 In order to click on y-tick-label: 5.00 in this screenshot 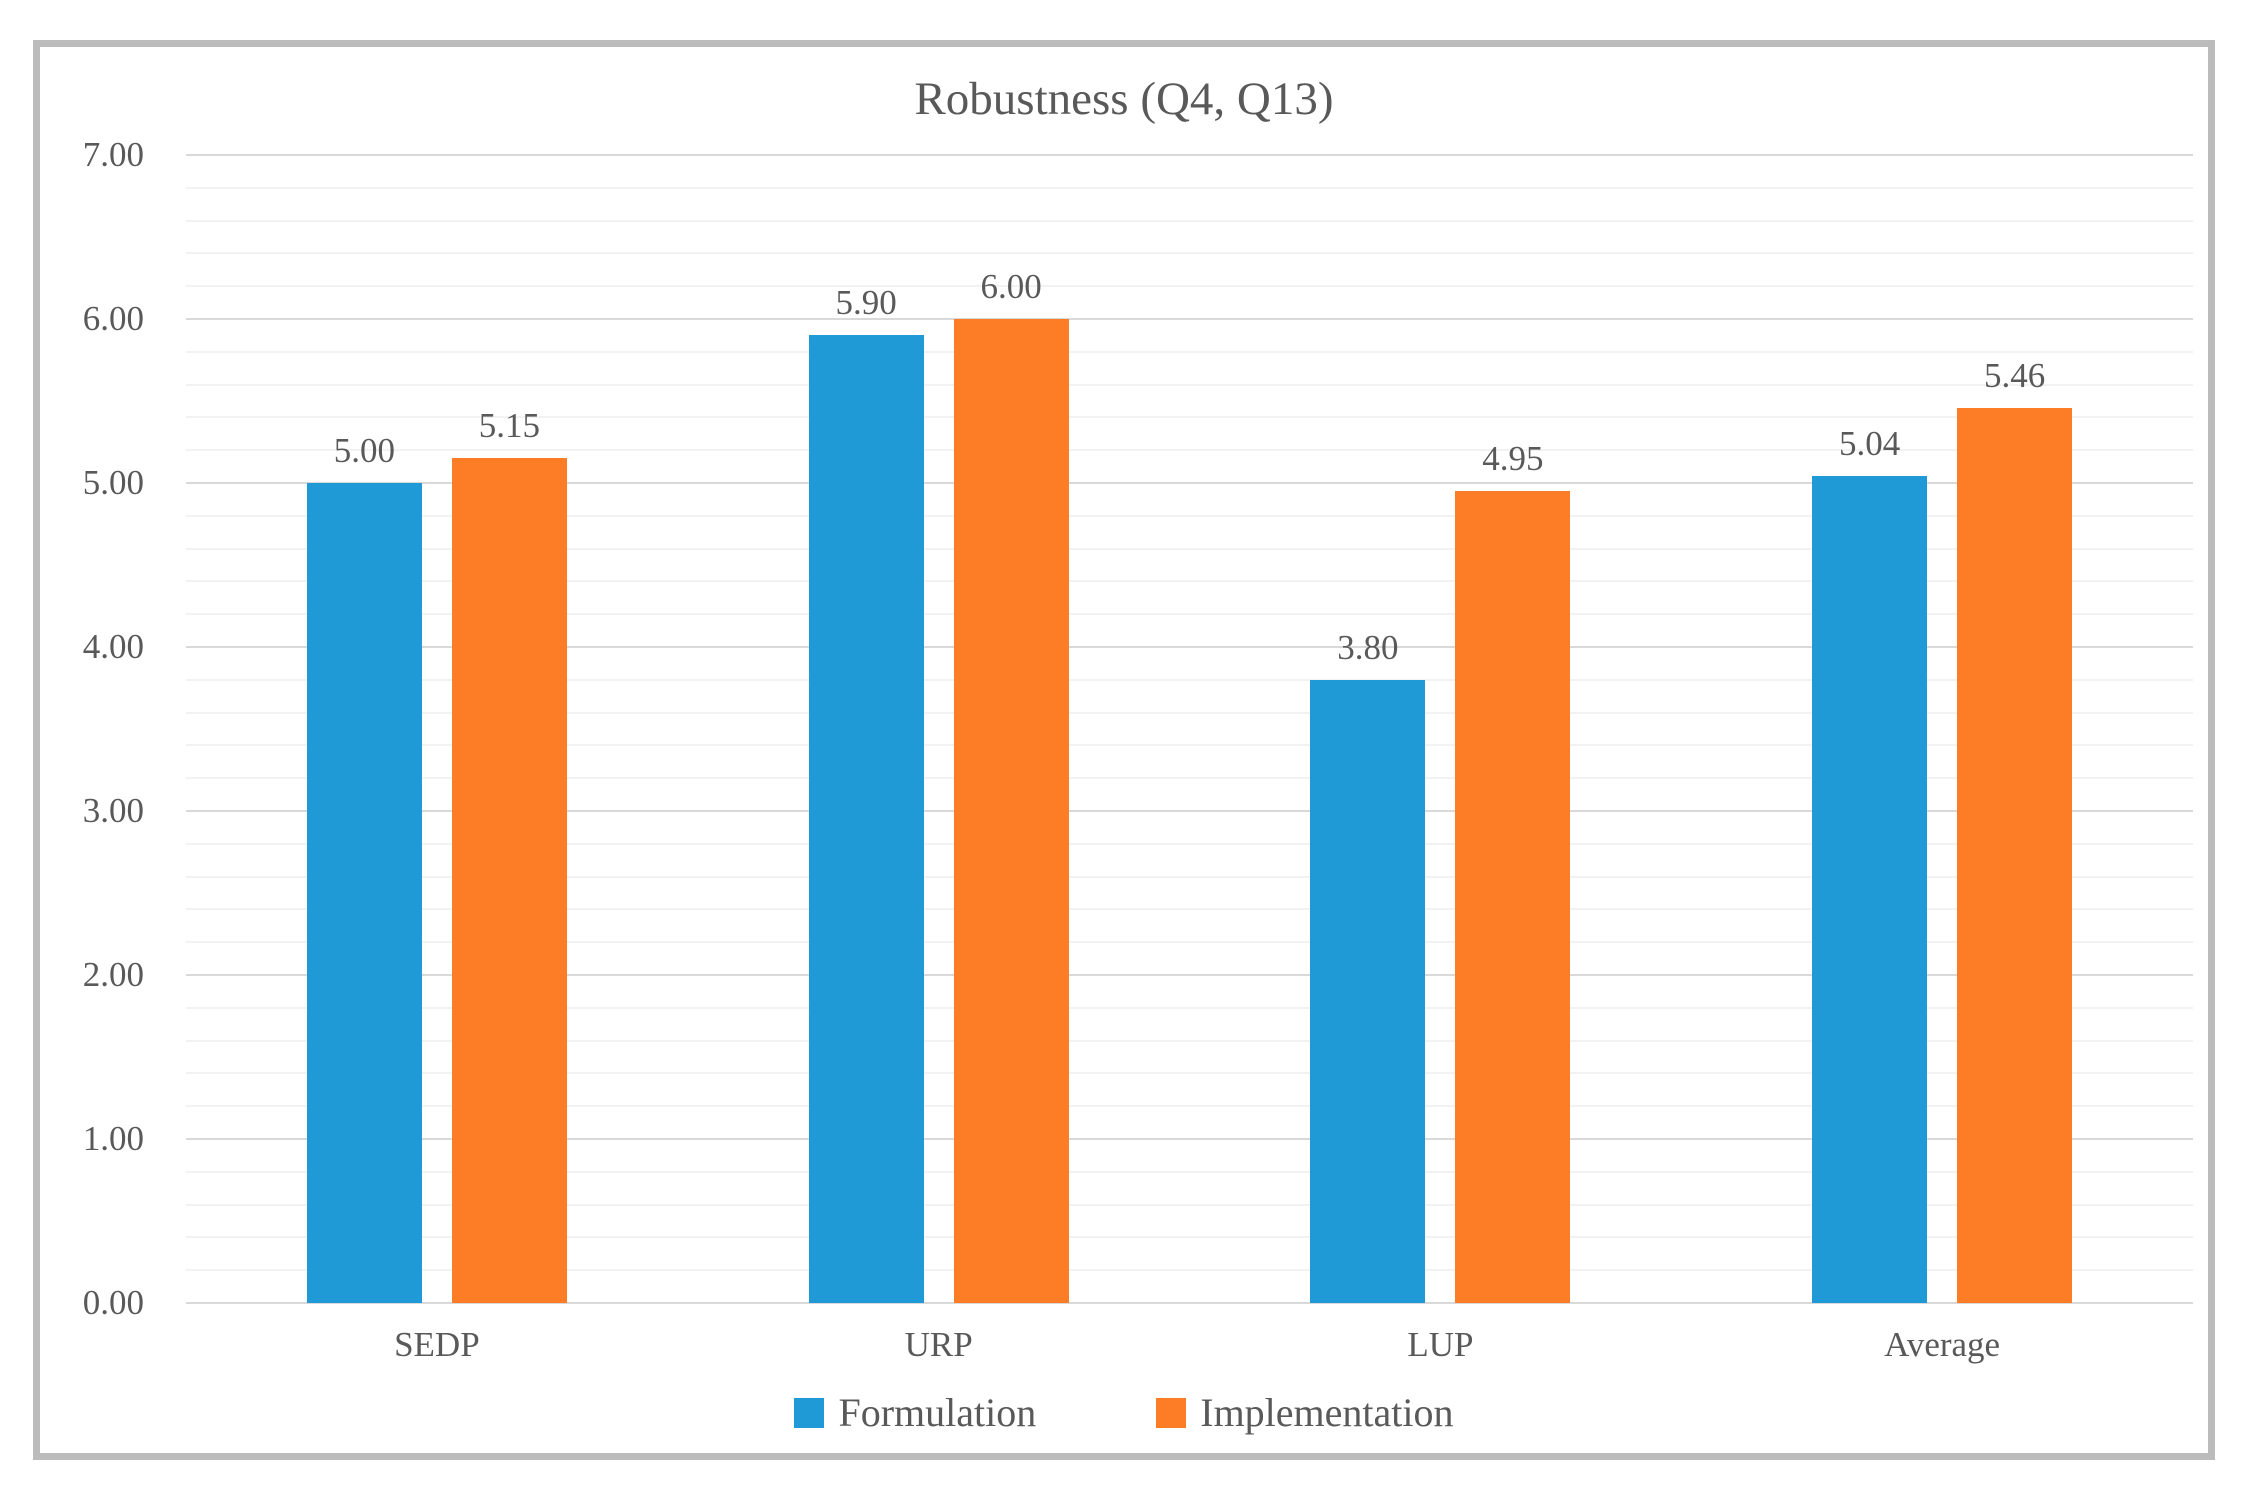, I will do `click(113, 482)`.